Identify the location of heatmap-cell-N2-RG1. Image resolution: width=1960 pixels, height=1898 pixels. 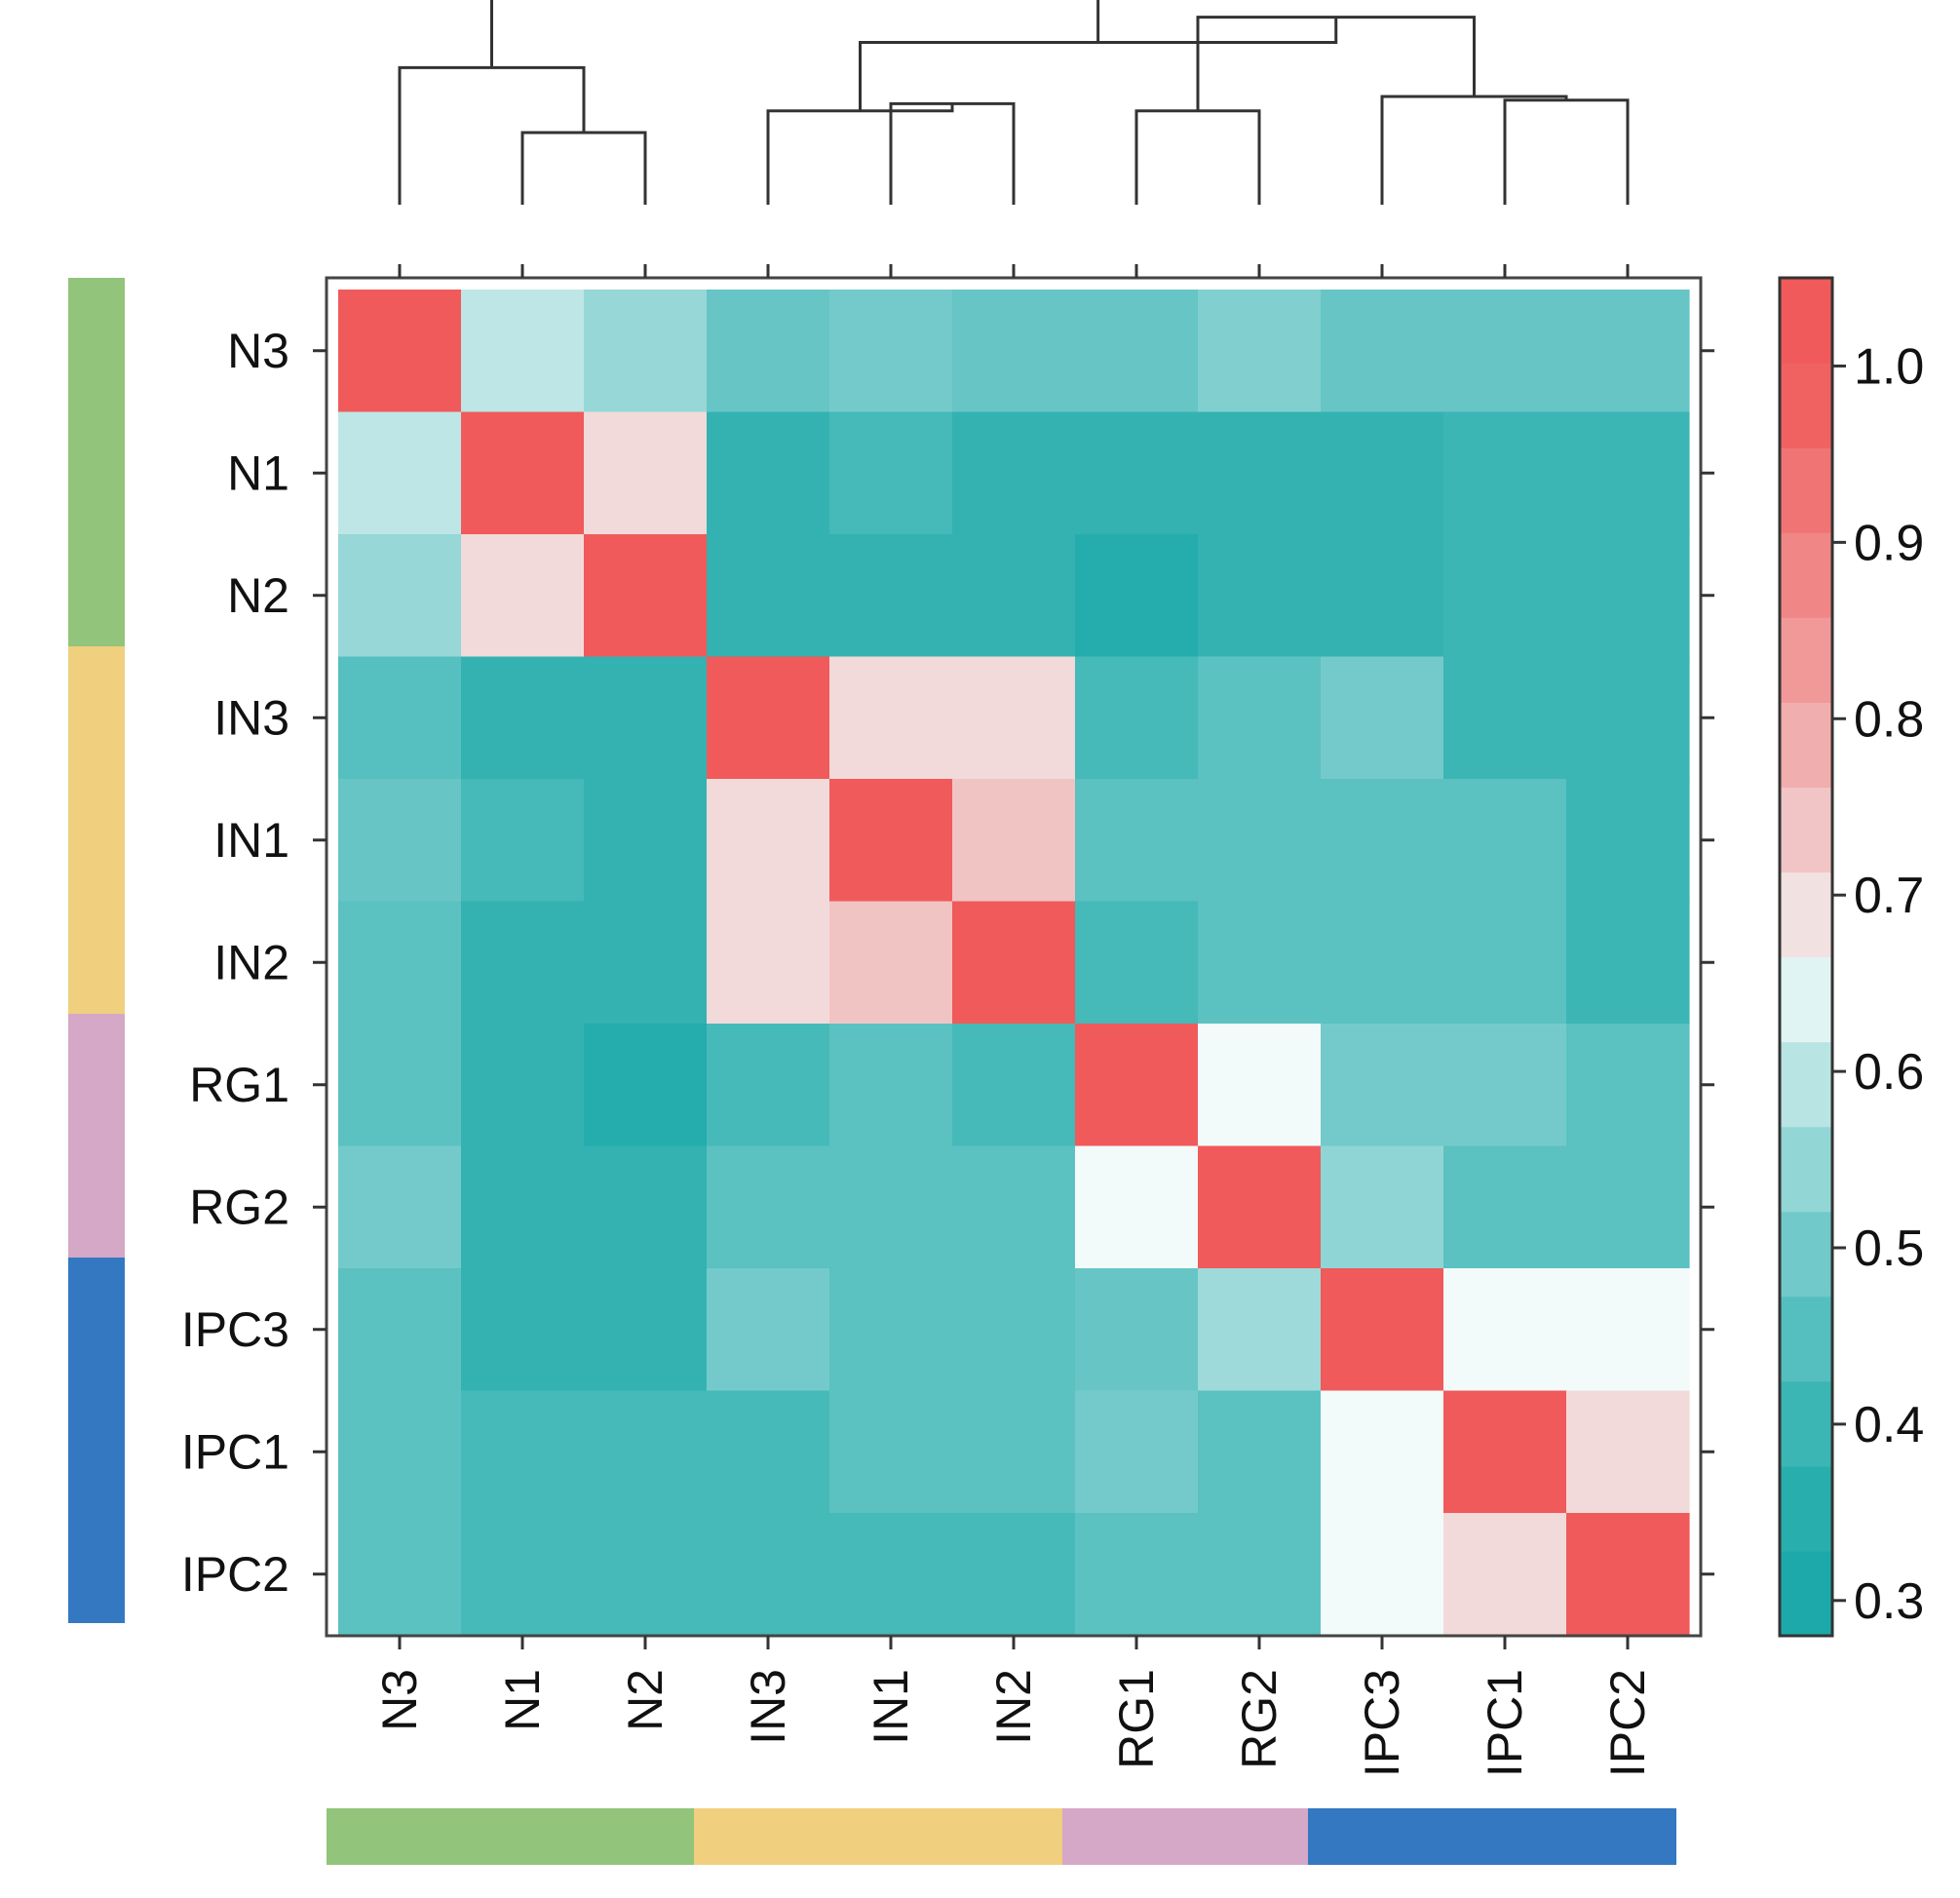
(1137, 596).